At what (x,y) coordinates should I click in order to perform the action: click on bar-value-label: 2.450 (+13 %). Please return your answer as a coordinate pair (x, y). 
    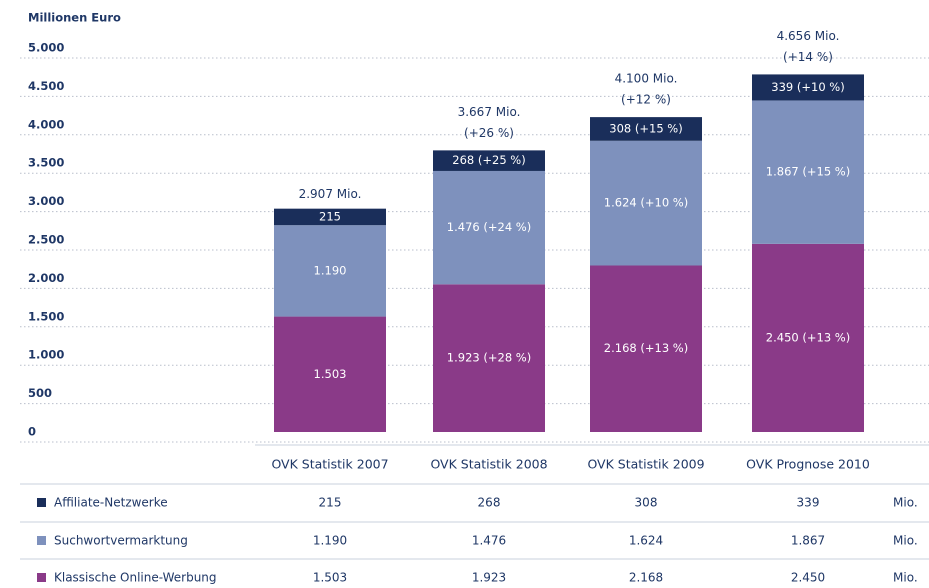
    Looking at the image, I should click on (808, 337).